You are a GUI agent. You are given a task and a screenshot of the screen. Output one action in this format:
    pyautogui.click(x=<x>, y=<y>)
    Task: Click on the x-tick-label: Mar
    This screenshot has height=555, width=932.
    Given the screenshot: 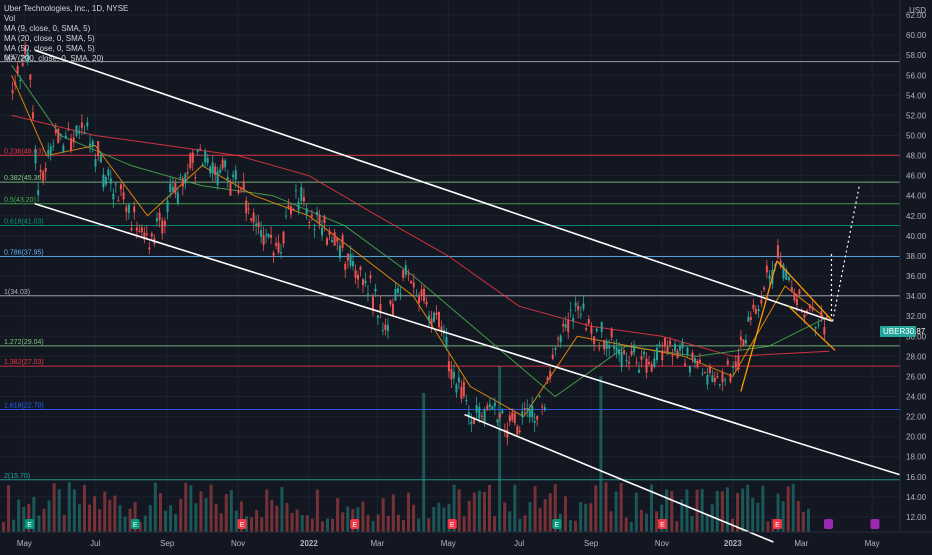 What is the action you would take?
    pyautogui.click(x=801, y=543)
    